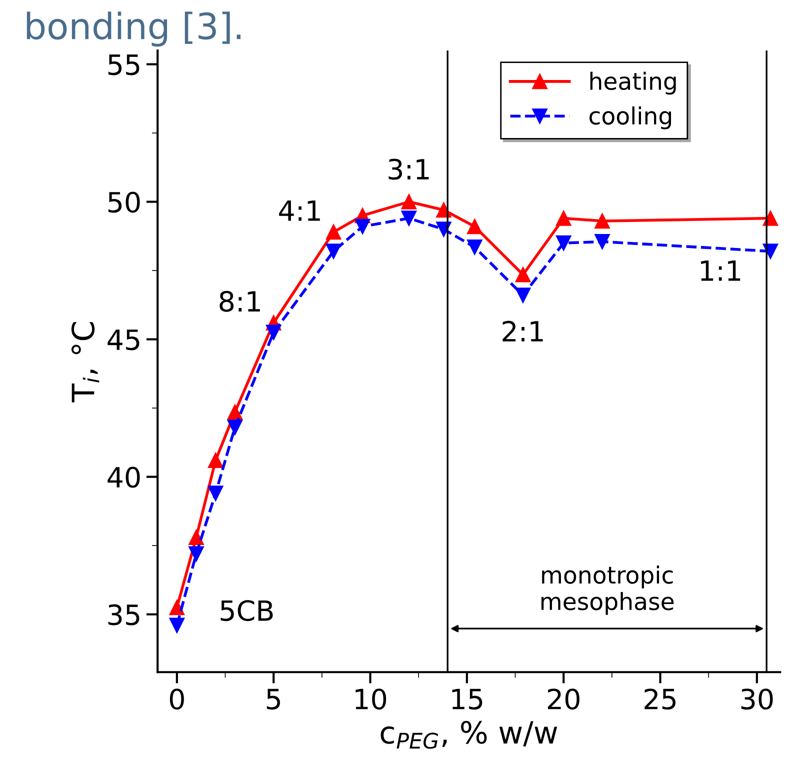 This screenshot has height=777, width=788. I want to click on x-tick-label: 15, so click(467, 699).